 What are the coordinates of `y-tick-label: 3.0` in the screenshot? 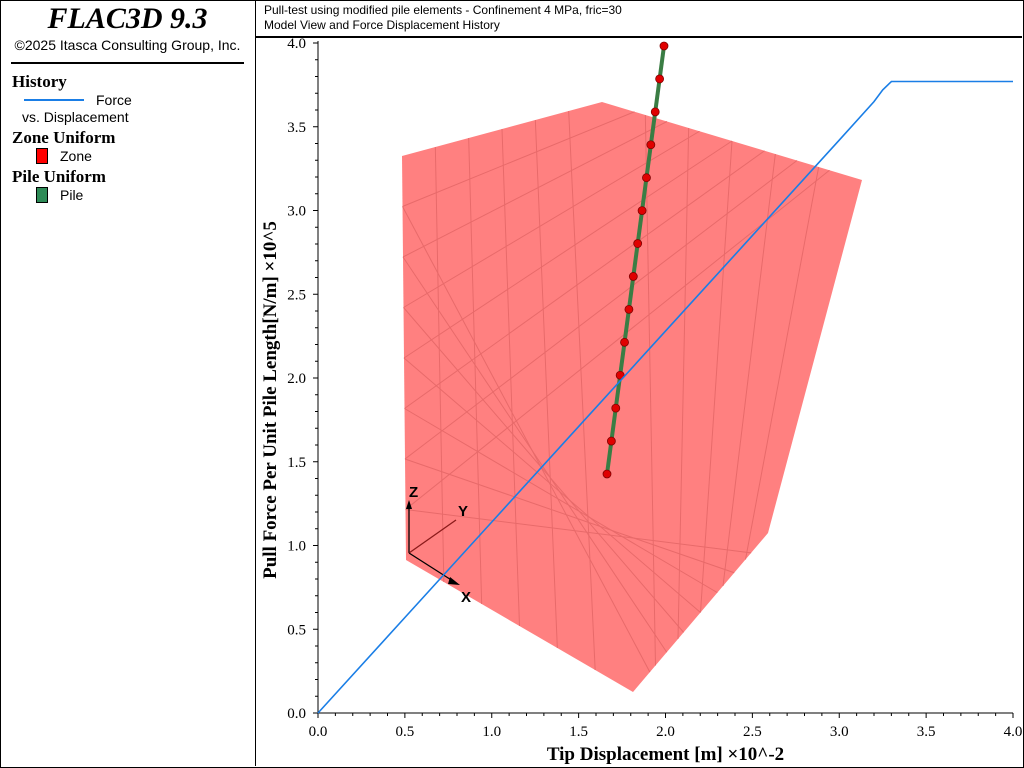 It's located at (296, 212).